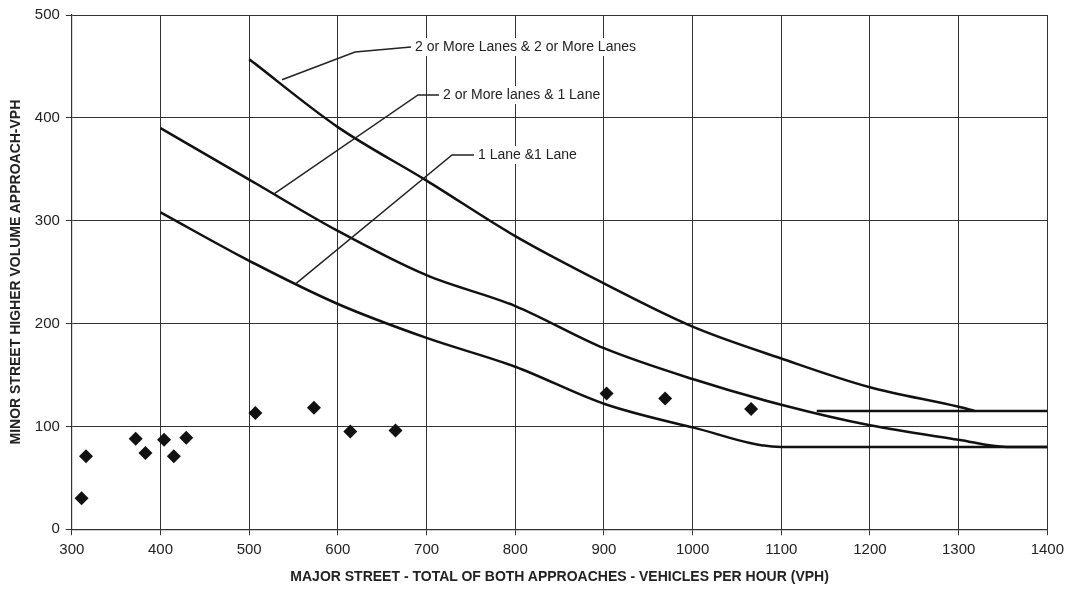 Image resolution: width=1070 pixels, height=598 pixels. I want to click on x-tick-label: 400, so click(160, 549).